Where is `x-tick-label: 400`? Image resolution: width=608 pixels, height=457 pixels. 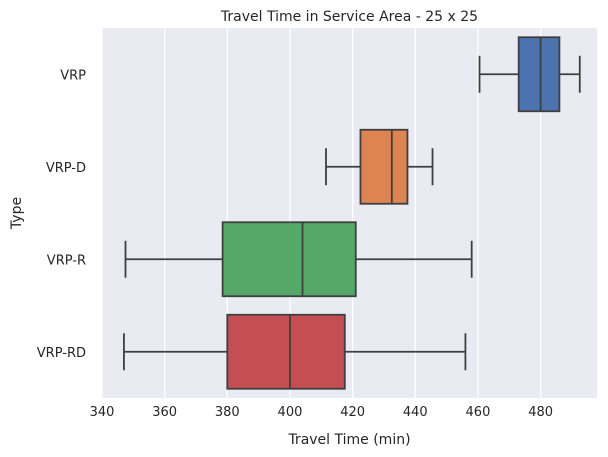
x-tick-label: 400 is located at coordinates (290, 412).